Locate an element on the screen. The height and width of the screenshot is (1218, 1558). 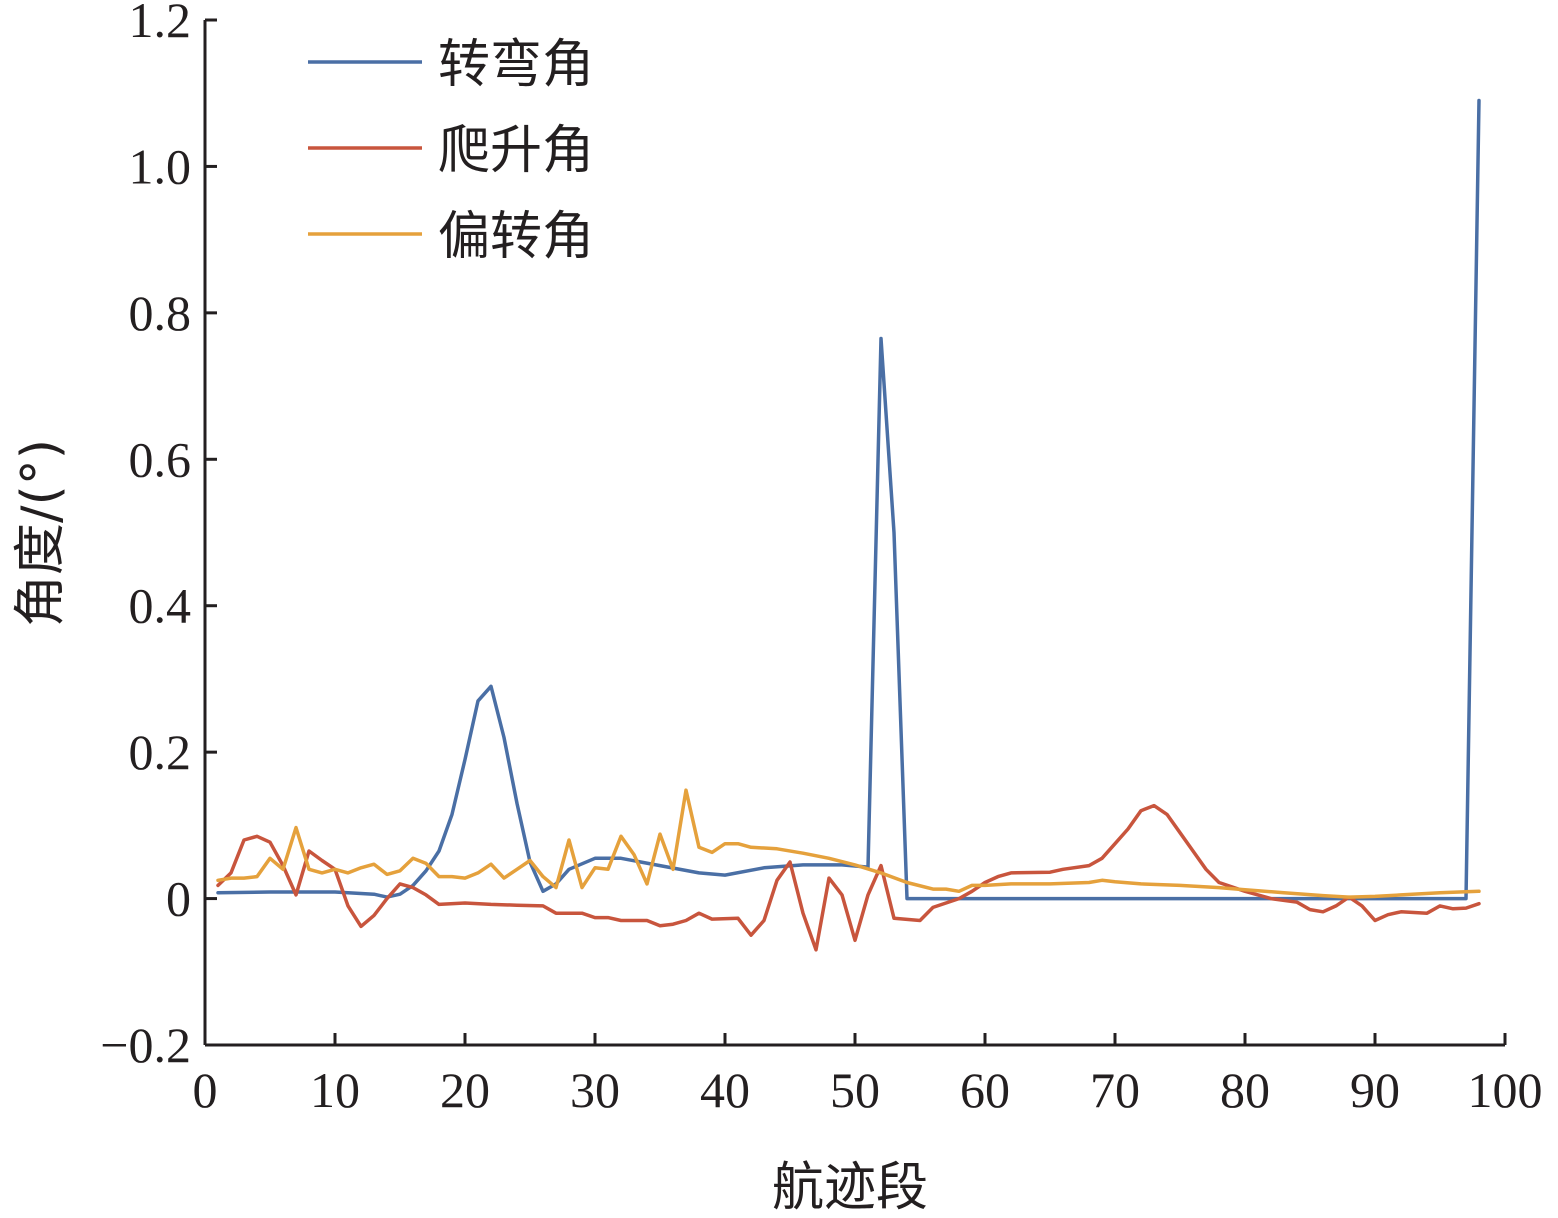
y-tick-label: 0.4 is located at coordinates (160, 606).